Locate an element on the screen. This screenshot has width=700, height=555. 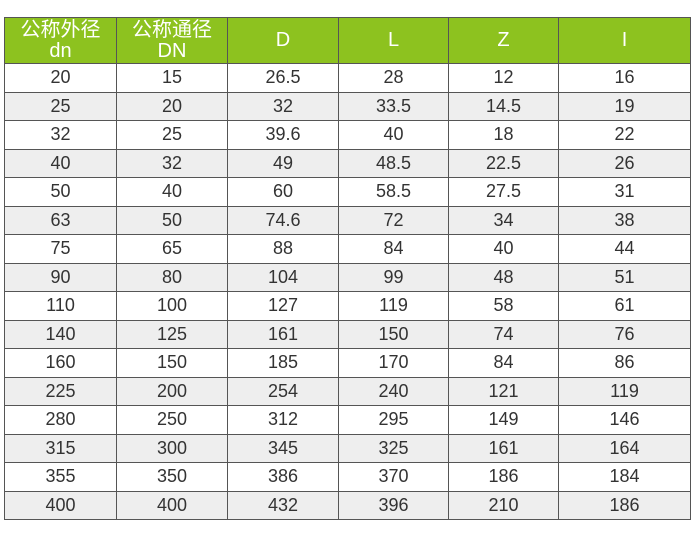
table-cell: 225 is located at coordinates (60, 391).